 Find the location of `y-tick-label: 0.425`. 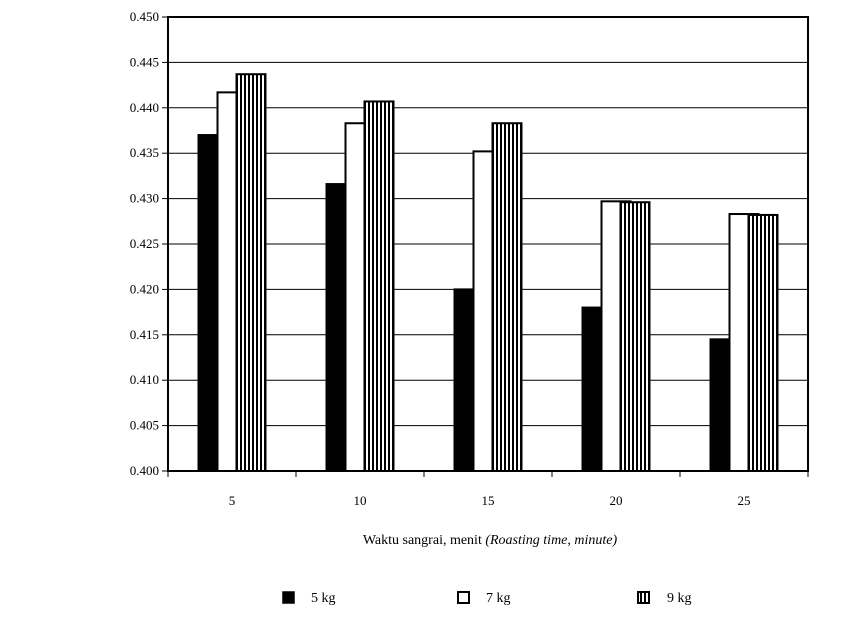

y-tick-label: 0.425 is located at coordinates (144, 243).